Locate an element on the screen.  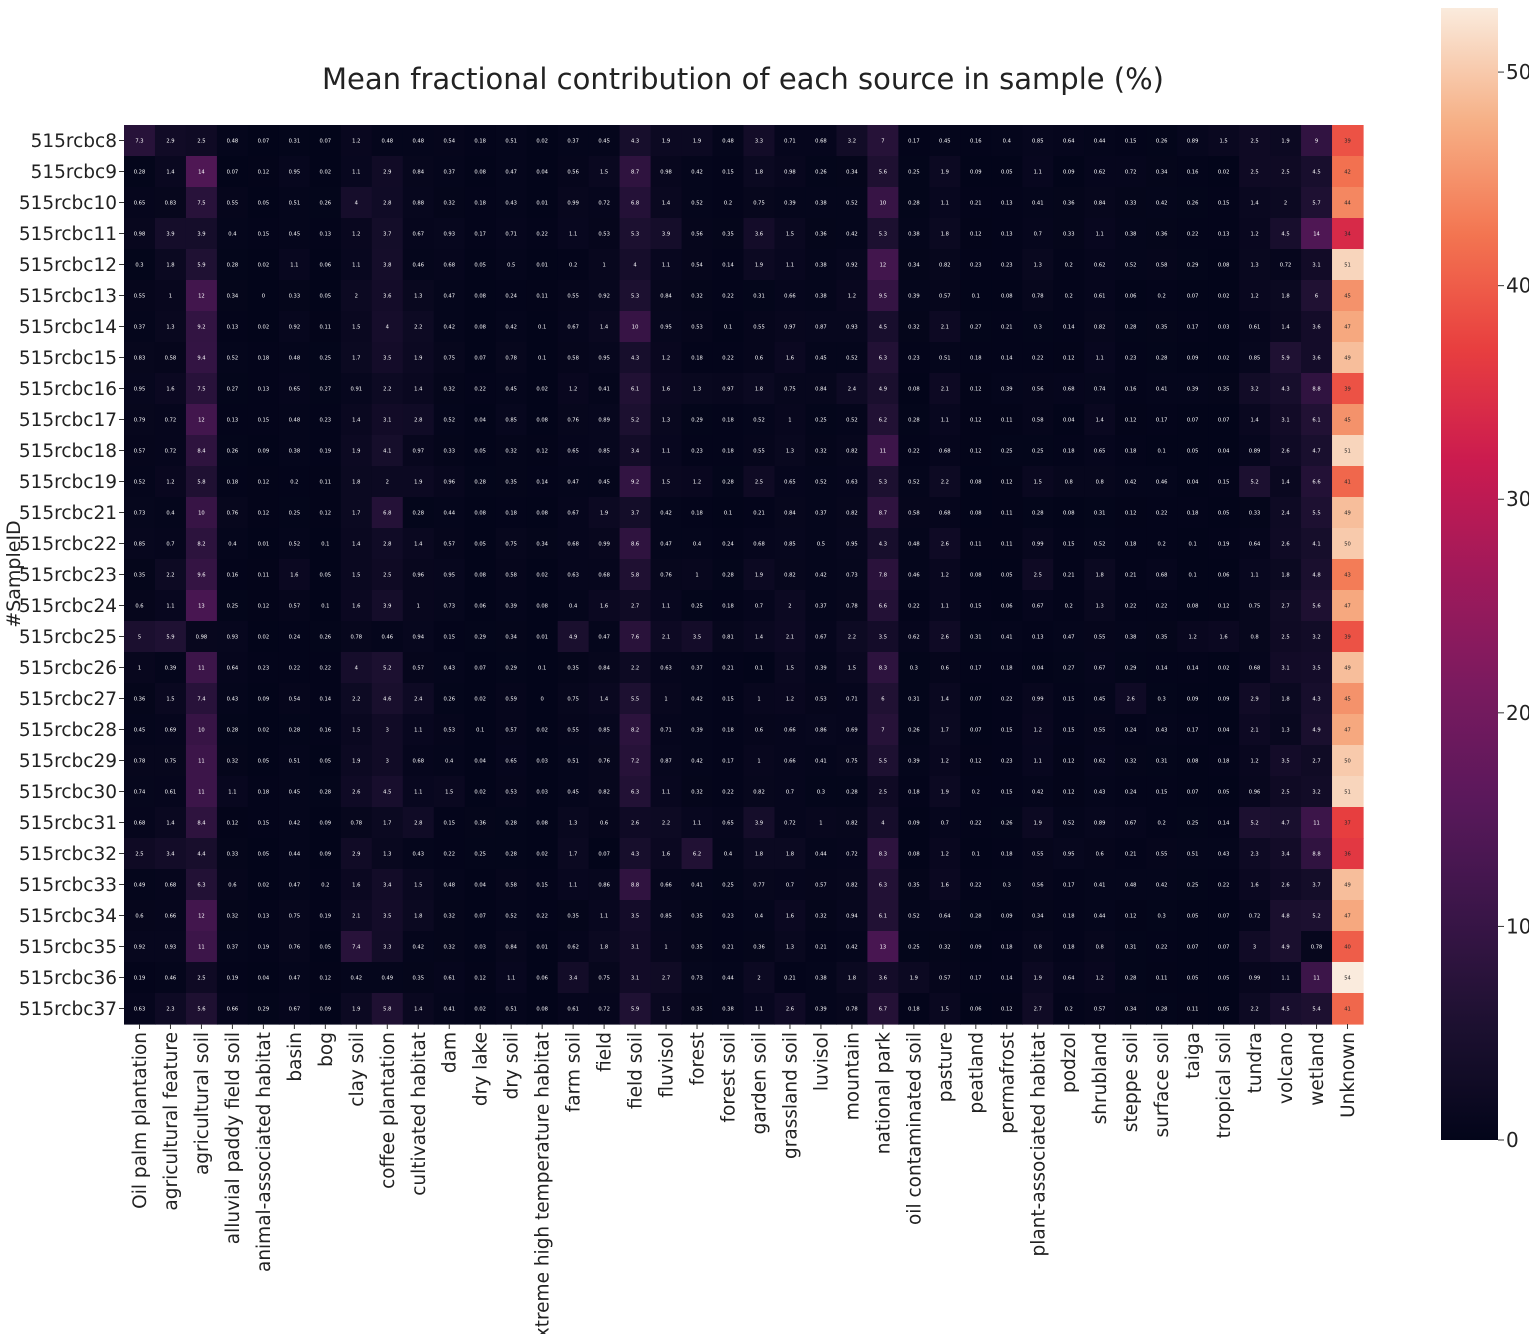
cell-value-label: 0.82 is located at coordinates (852, 451).